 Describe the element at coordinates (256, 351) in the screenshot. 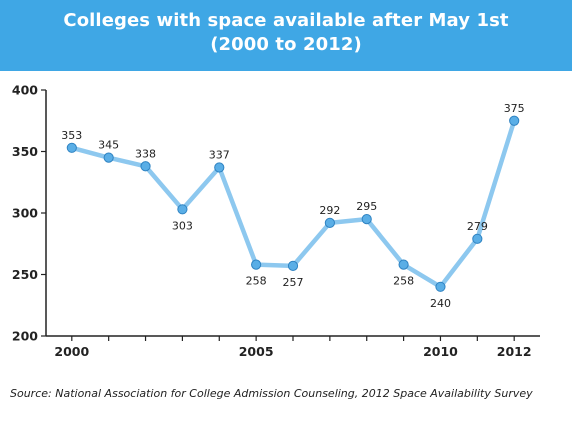

I see `x-tick-label: 2005` at that location.